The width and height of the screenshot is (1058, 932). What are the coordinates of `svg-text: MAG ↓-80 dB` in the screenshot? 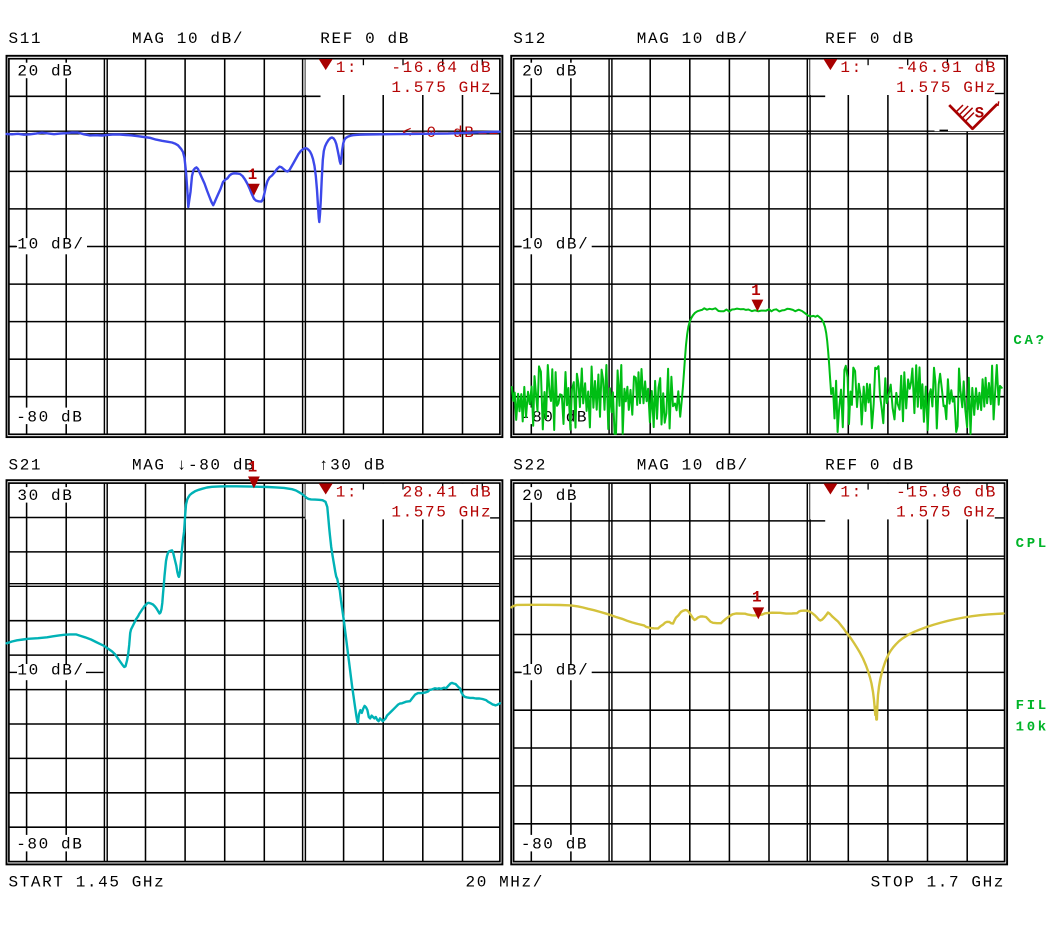 It's located at (193, 466).